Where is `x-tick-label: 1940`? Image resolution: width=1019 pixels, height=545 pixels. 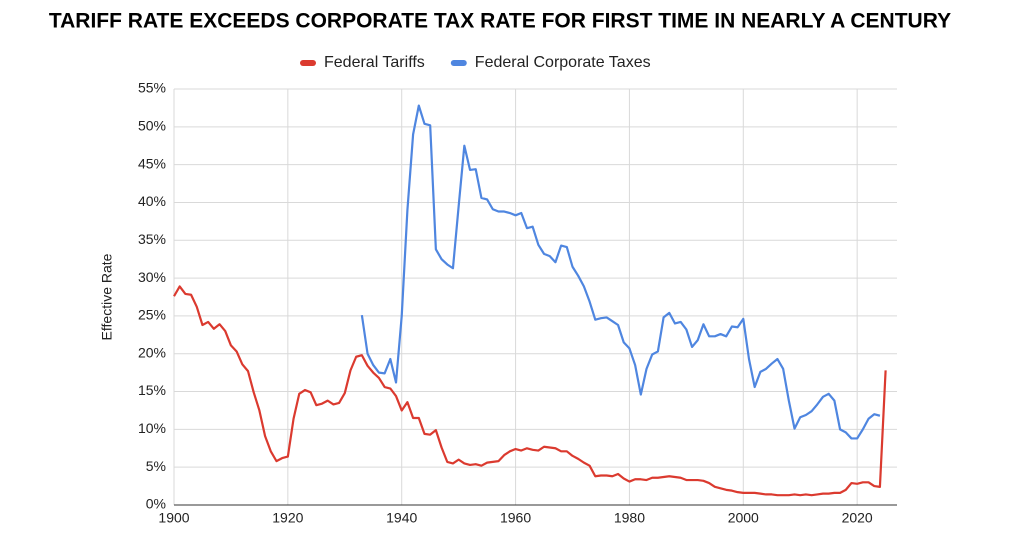 x-tick-label: 1940 is located at coordinates (401, 518).